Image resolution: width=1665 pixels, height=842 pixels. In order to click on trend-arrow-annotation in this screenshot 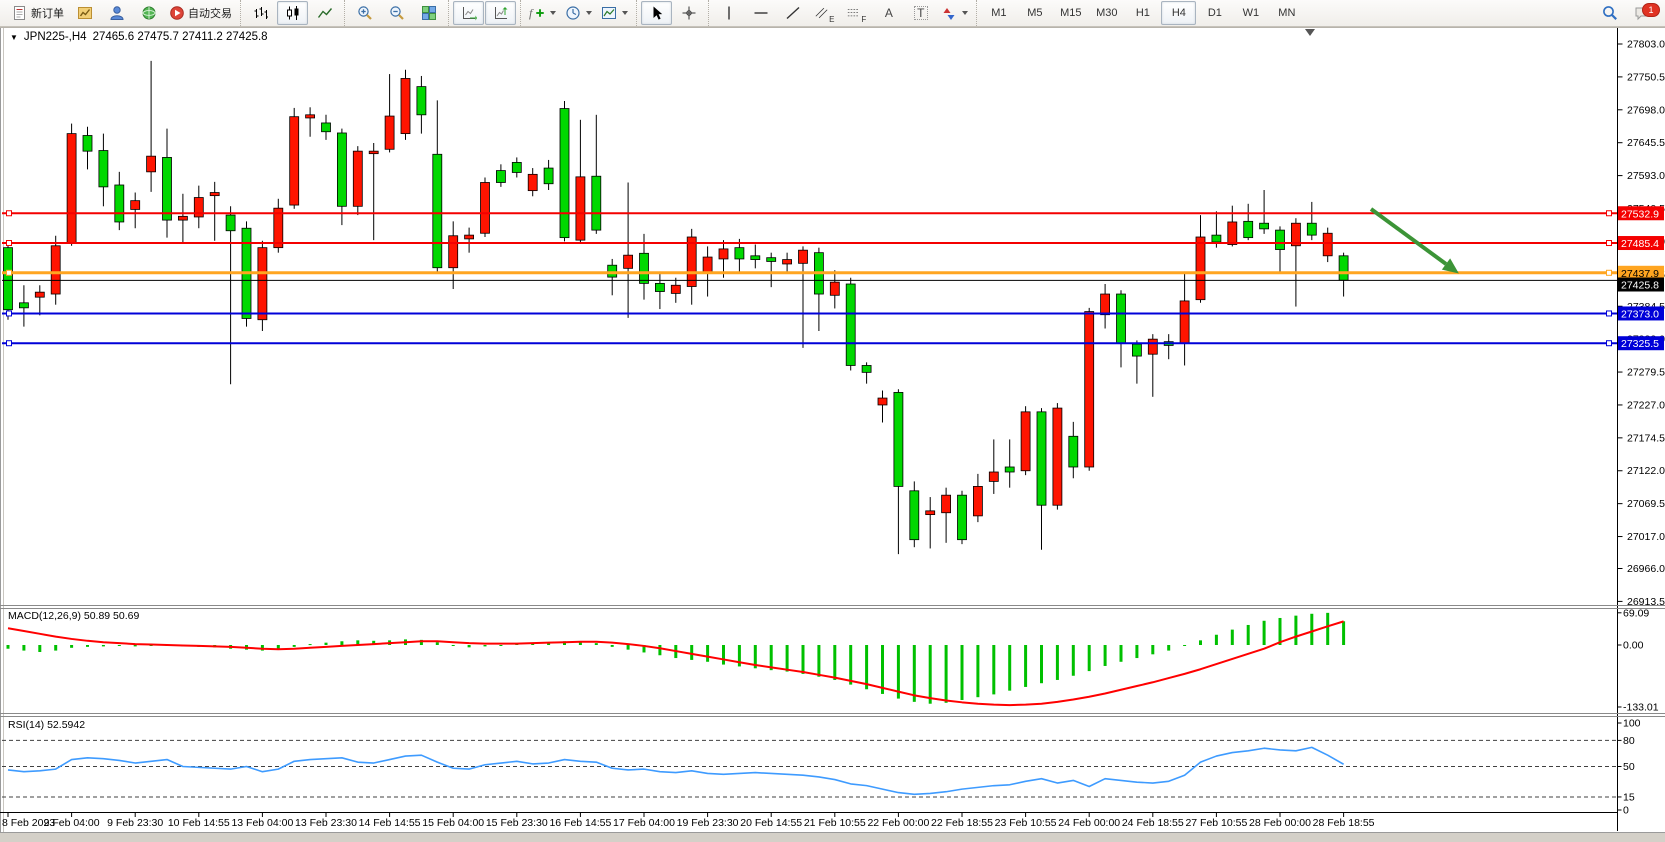, I will do `click(1414, 240)`.